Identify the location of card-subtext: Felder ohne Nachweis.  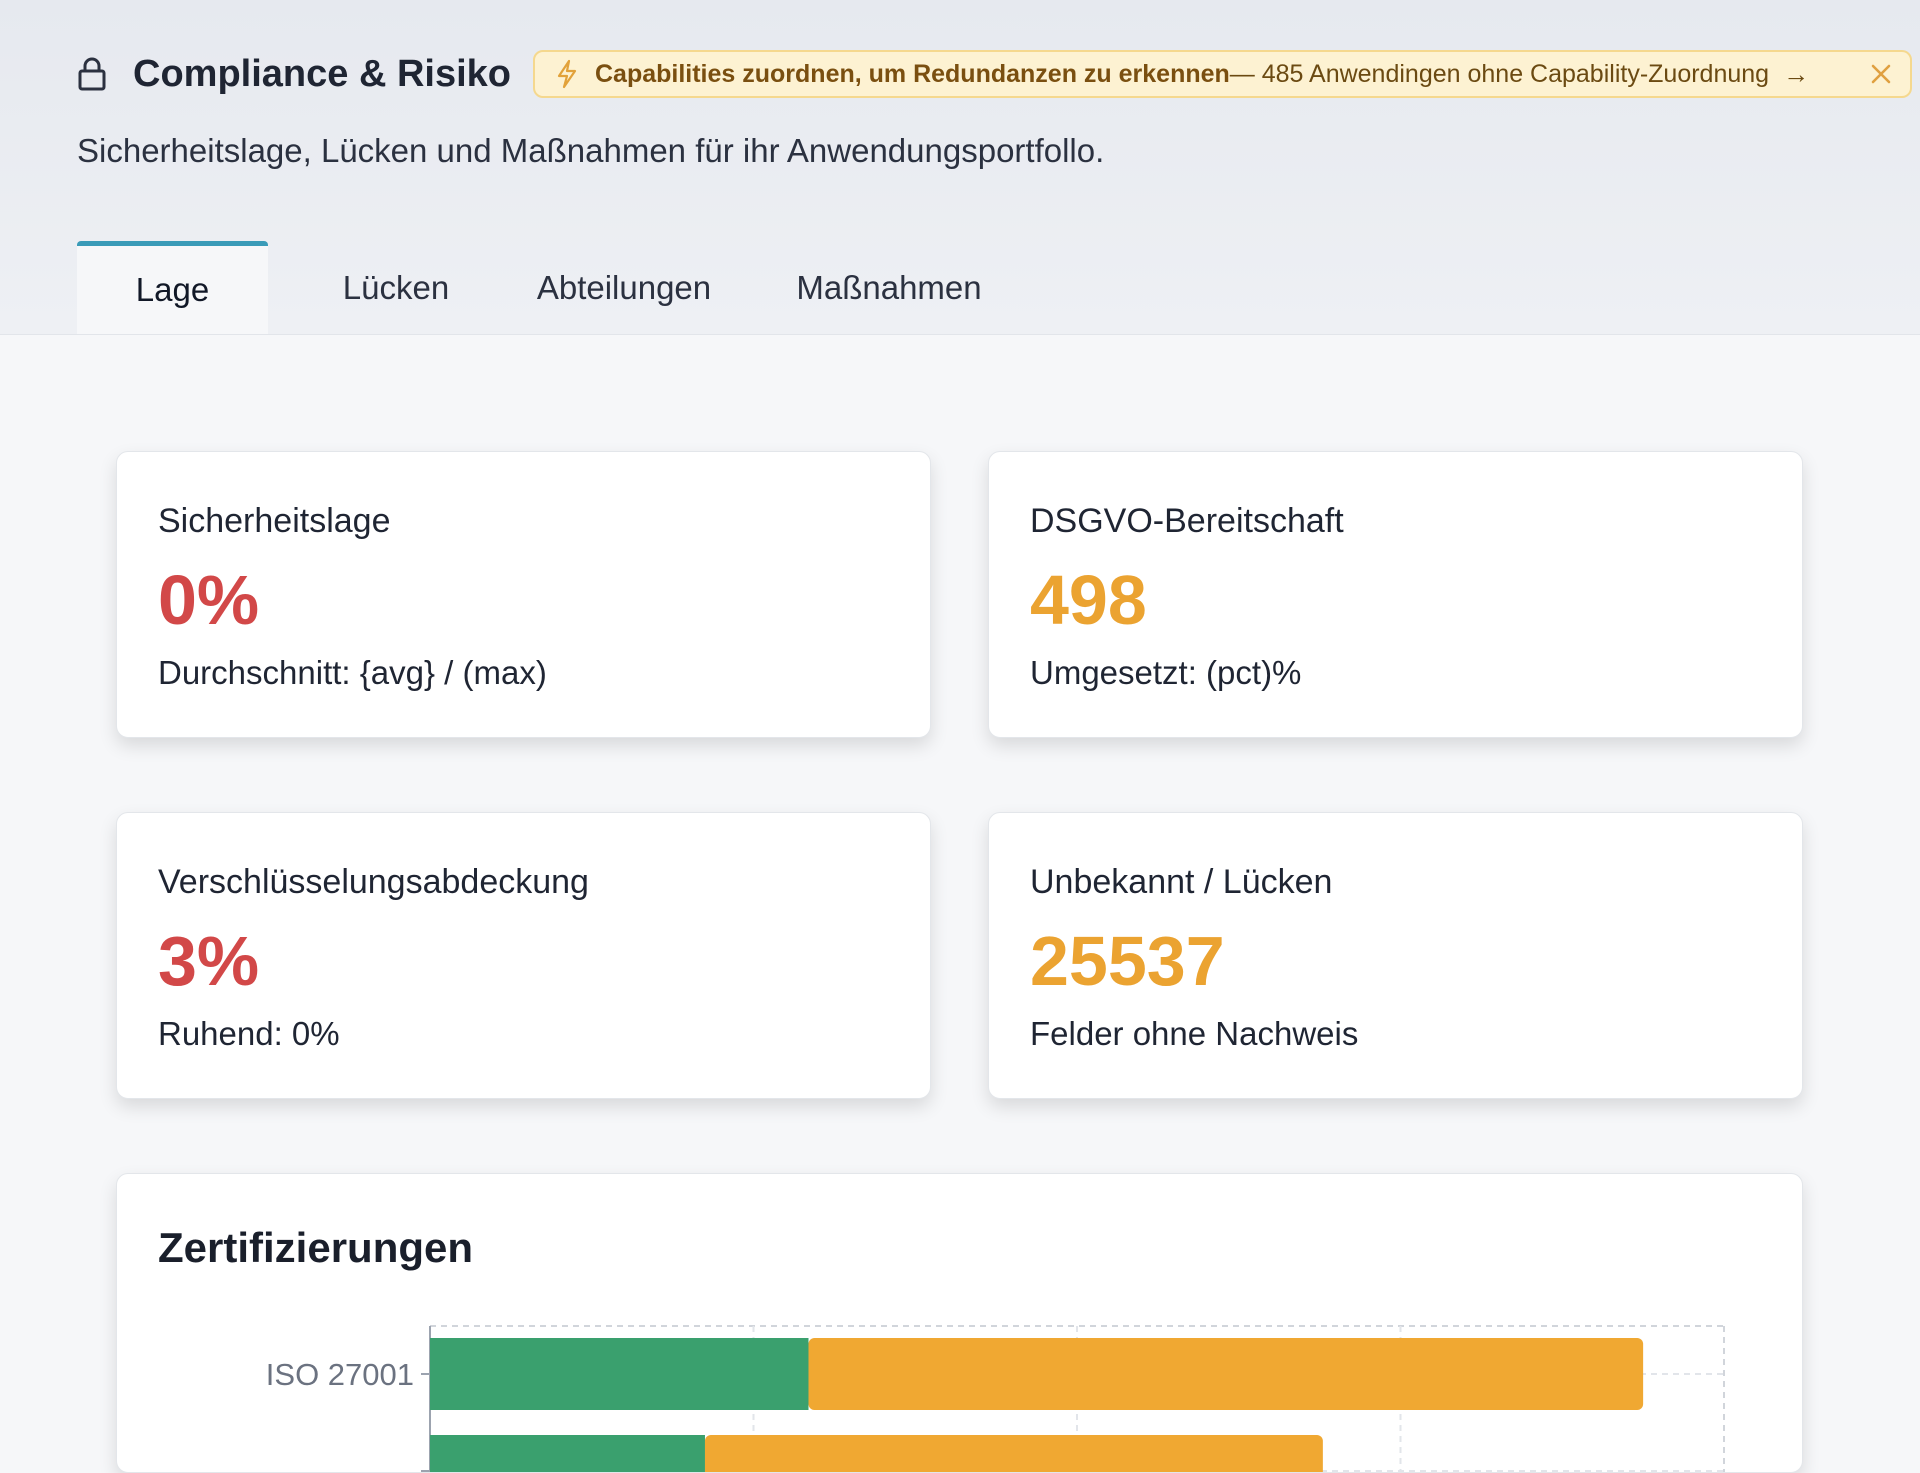
(1194, 1033).